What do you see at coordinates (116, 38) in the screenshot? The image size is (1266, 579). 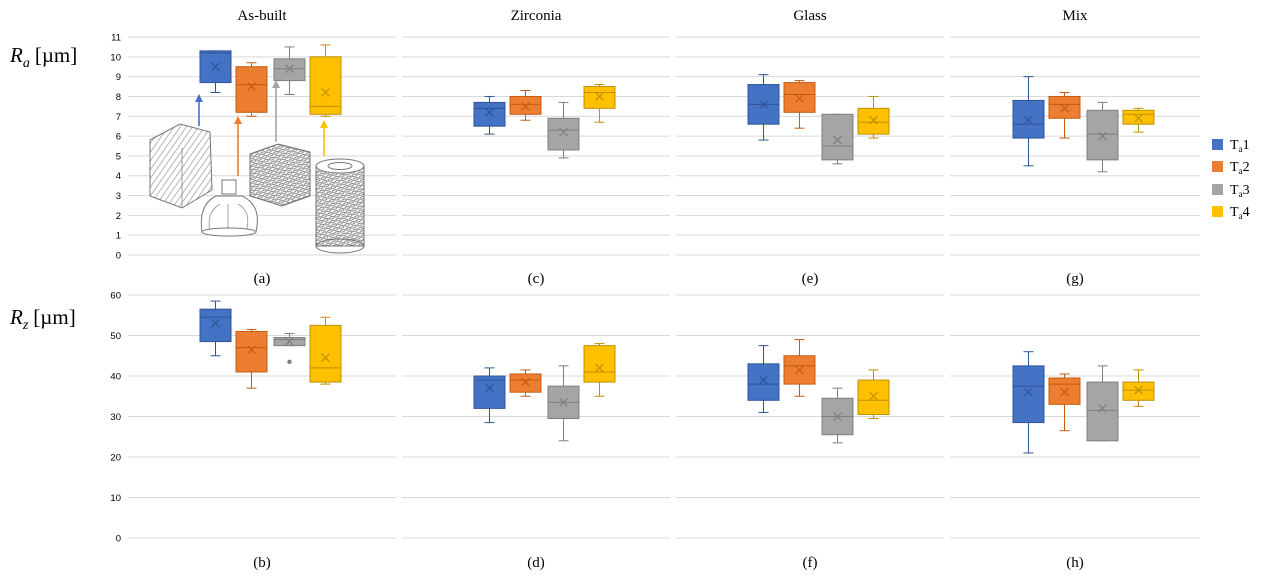 I see `y-tick-label: 11` at bounding box center [116, 38].